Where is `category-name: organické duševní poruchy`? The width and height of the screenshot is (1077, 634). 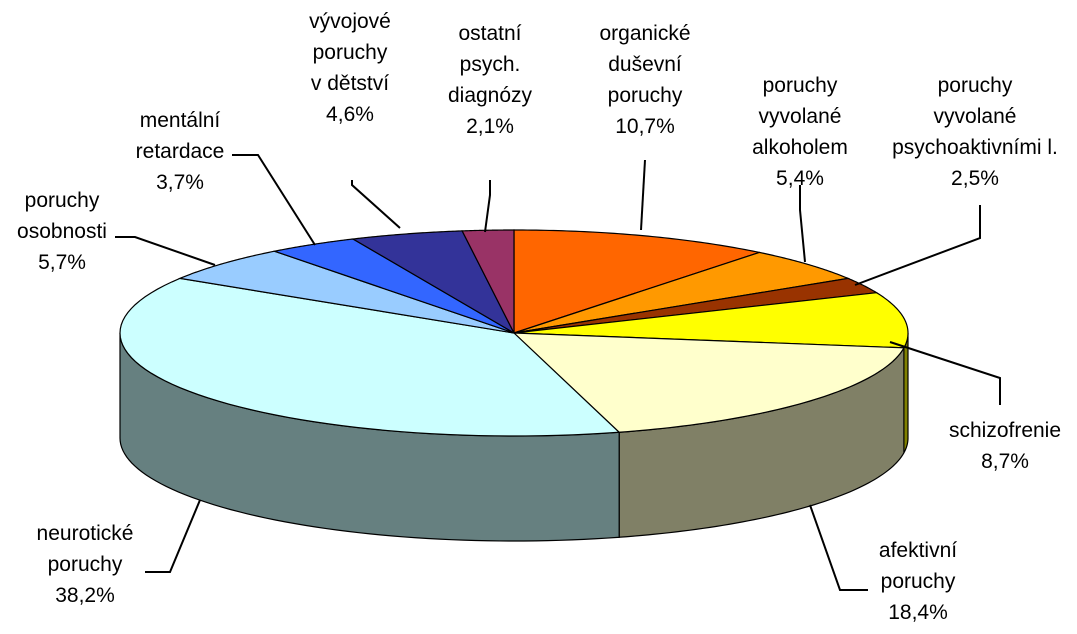 category-name: organické duševní poruchy is located at coordinates (645, 64).